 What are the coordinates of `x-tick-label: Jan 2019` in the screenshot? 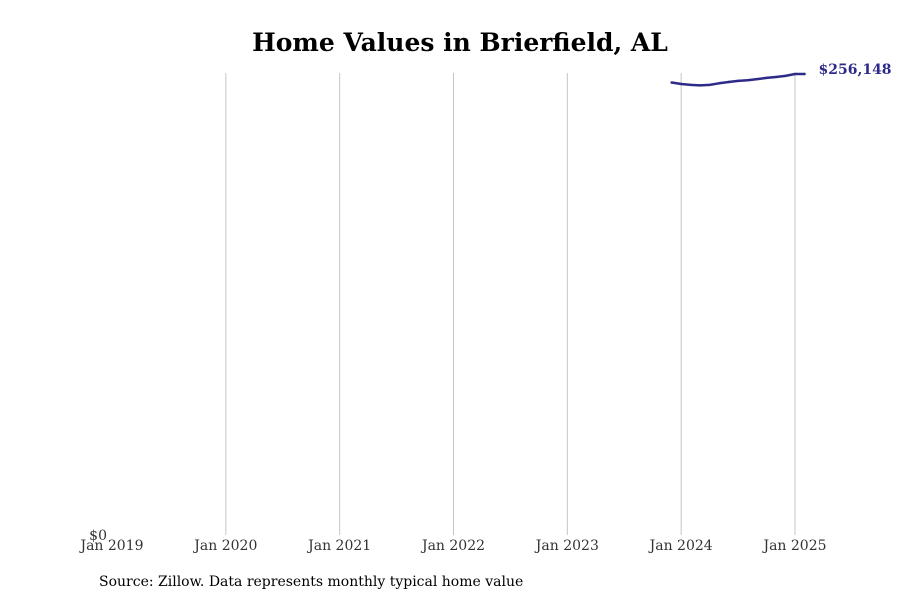 It's located at (110, 546).